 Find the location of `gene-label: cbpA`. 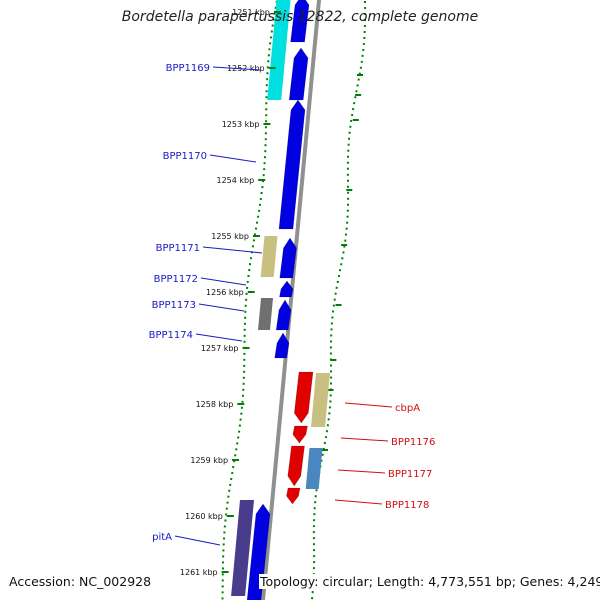

gene-label: cbpA is located at coordinates (407, 408).